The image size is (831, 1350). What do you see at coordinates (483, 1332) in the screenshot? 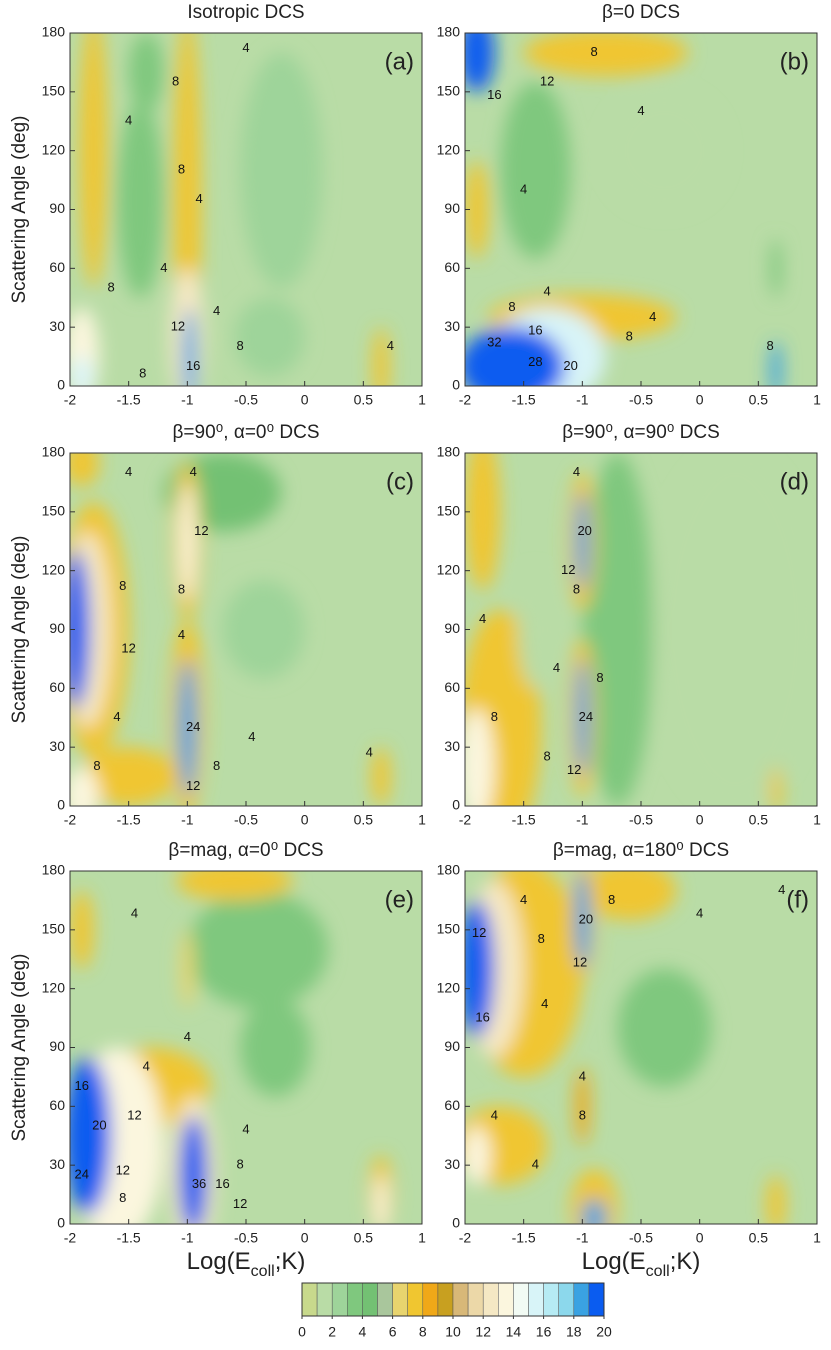
I see `colorbar-tick-label: 12` at bounding box center [483, 1332].